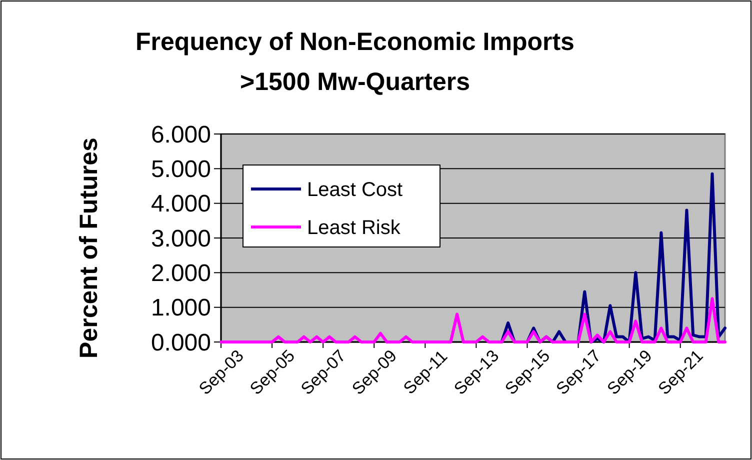 This screenshot has width=752, height=460. What do you see at coordinates (180, 308) in the screenshot?
I see `y-tick-label: 1.000` at bounding box center [180, 308].